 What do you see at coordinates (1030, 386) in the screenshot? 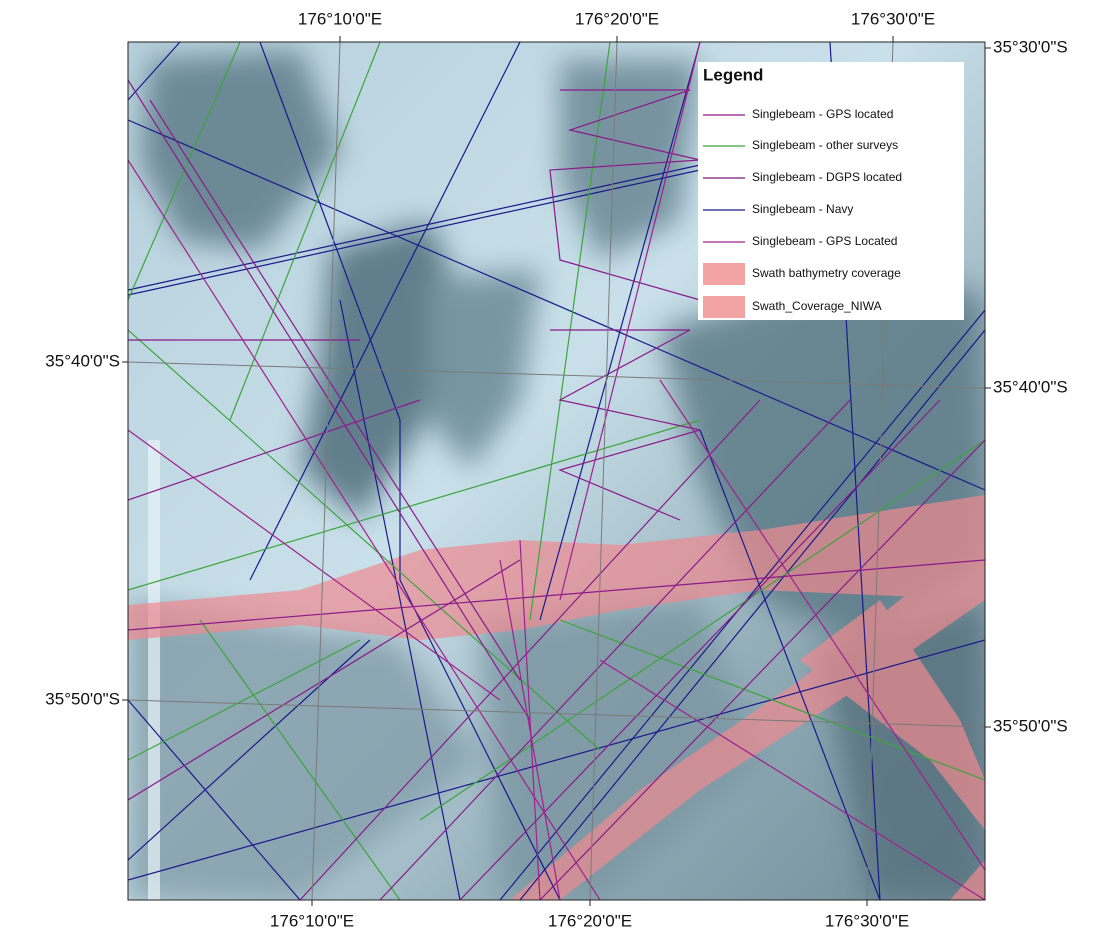
I see `right-label: 35°40'0"S` at bounding box center [1030, 386].